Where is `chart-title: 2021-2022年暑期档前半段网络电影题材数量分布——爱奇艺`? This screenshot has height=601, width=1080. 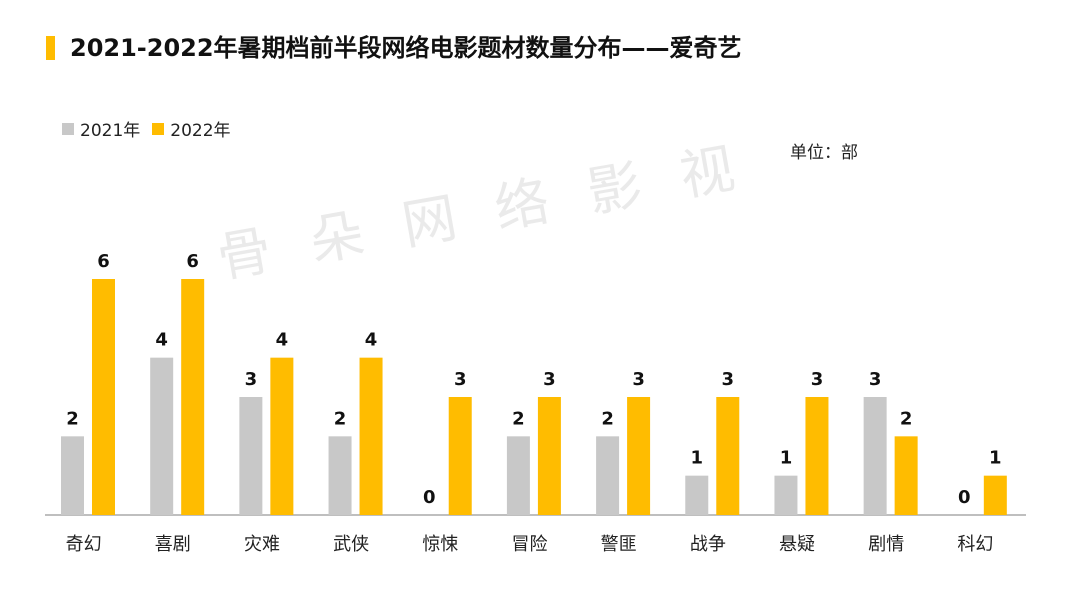 chart-title: 2021-2022年暑期档前半段网络电影题材数量分布——爱奇艺 is located at coordinates (406, 48).